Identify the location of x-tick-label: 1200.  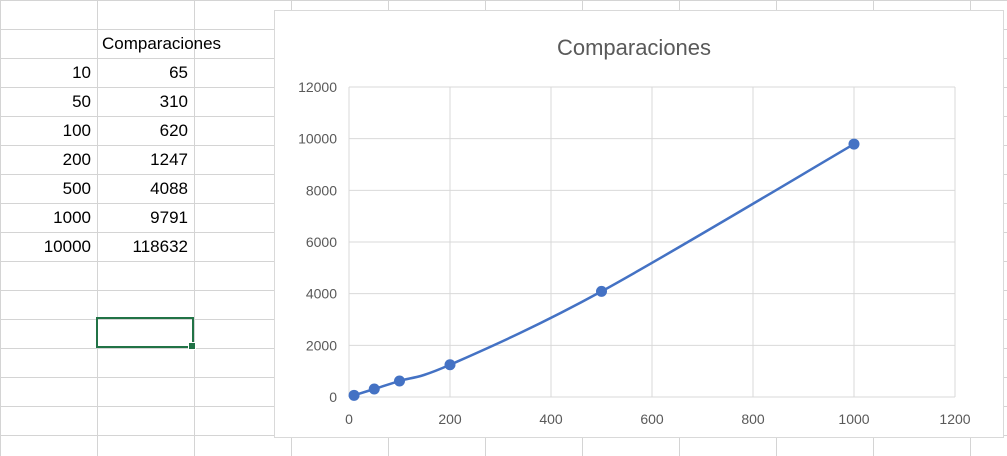
(954, 419).